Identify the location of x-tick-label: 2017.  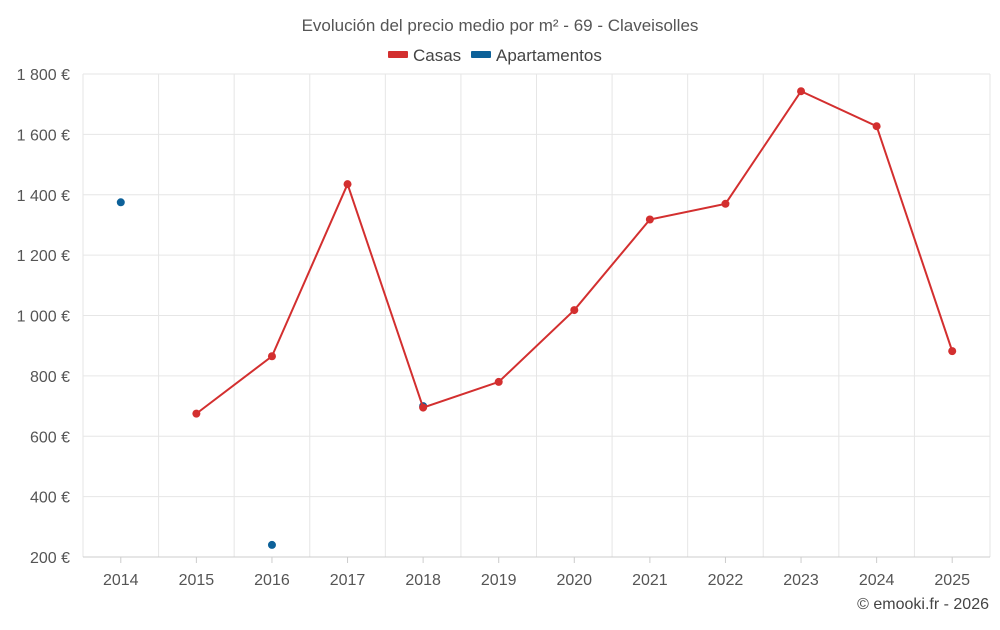
(348, 580).